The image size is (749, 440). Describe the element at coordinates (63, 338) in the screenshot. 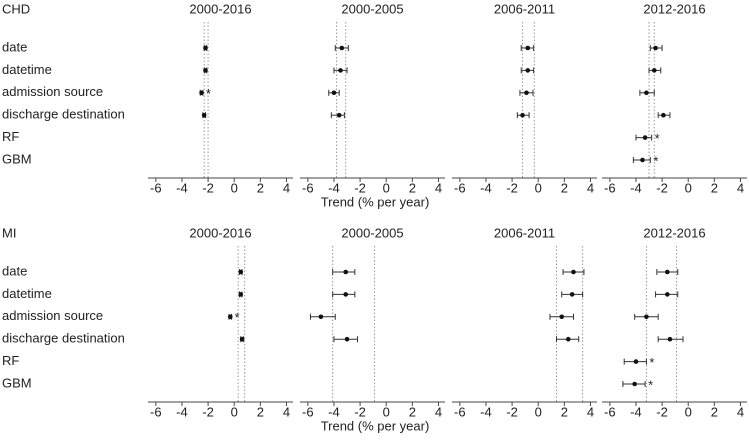

I see `row-label: discharge destination` at that location.